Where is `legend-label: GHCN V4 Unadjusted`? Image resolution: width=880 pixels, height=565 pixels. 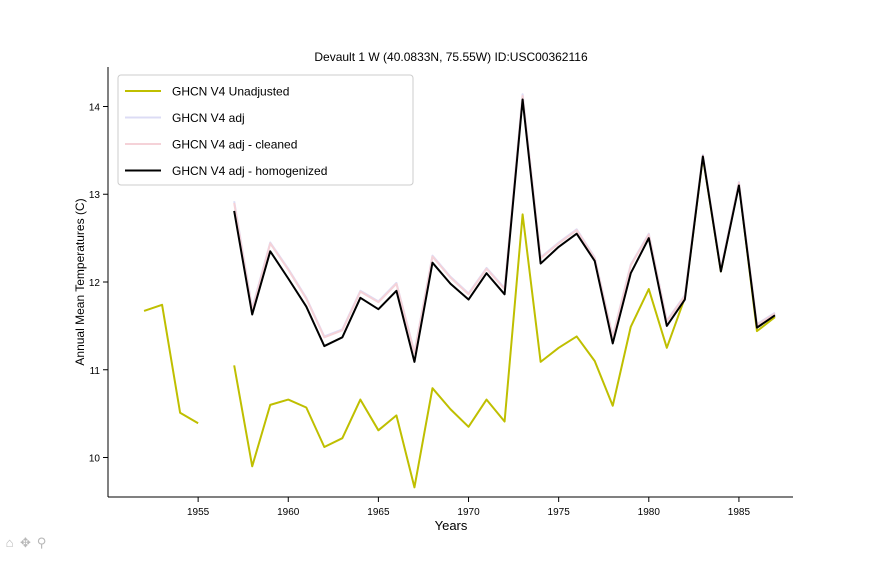
legend-label: GHCN V4 Unadjusted is located at coordinates (230, 92).